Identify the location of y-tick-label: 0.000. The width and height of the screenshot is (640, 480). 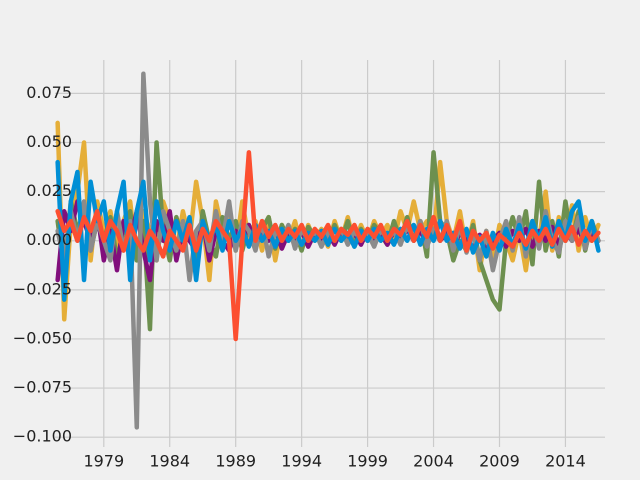
(49, 239).